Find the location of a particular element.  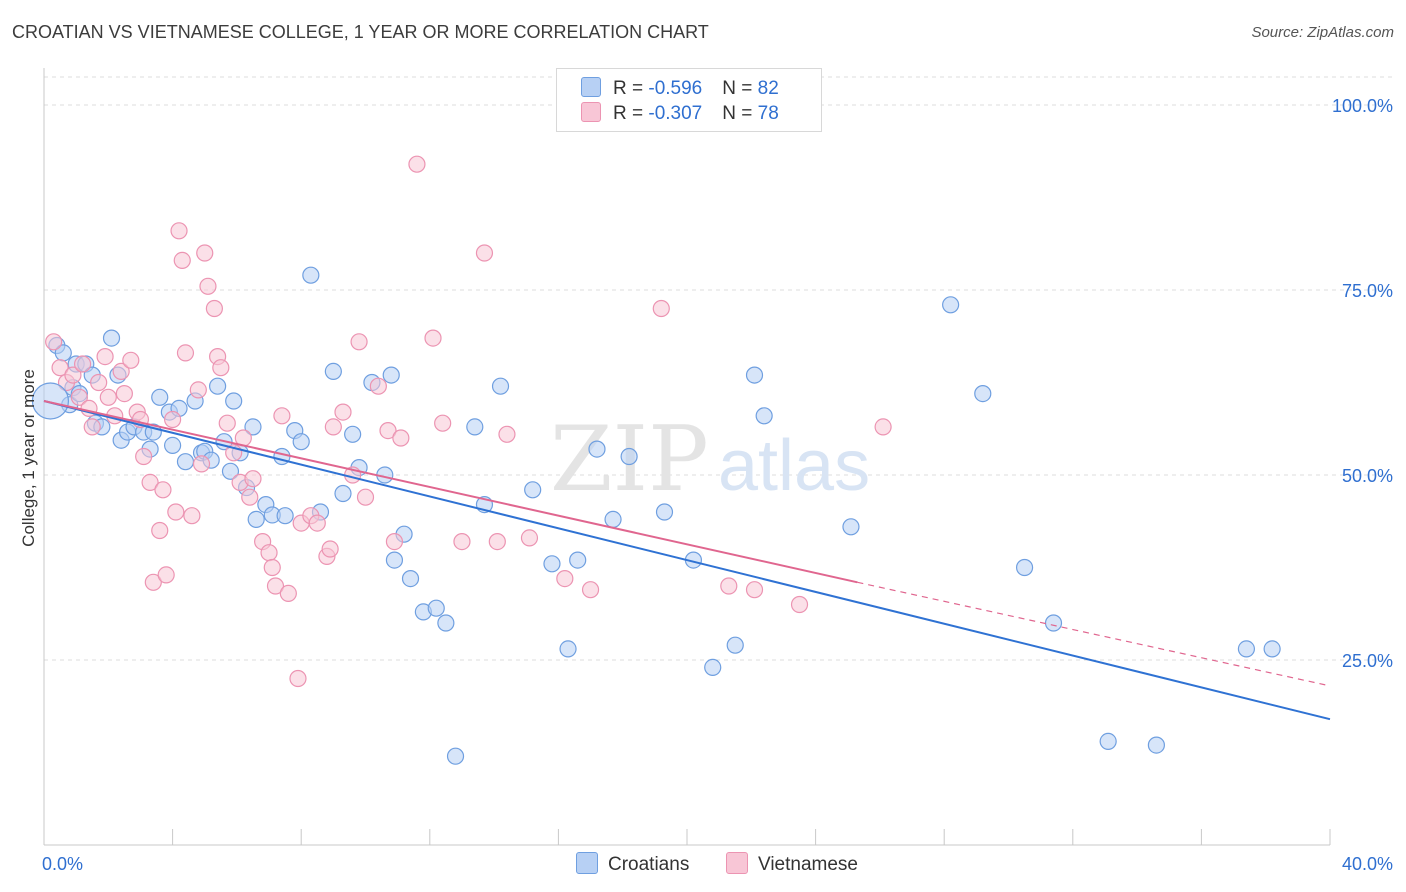

x-tick-label-min: 0.0% is located at coordinates (62, 864).